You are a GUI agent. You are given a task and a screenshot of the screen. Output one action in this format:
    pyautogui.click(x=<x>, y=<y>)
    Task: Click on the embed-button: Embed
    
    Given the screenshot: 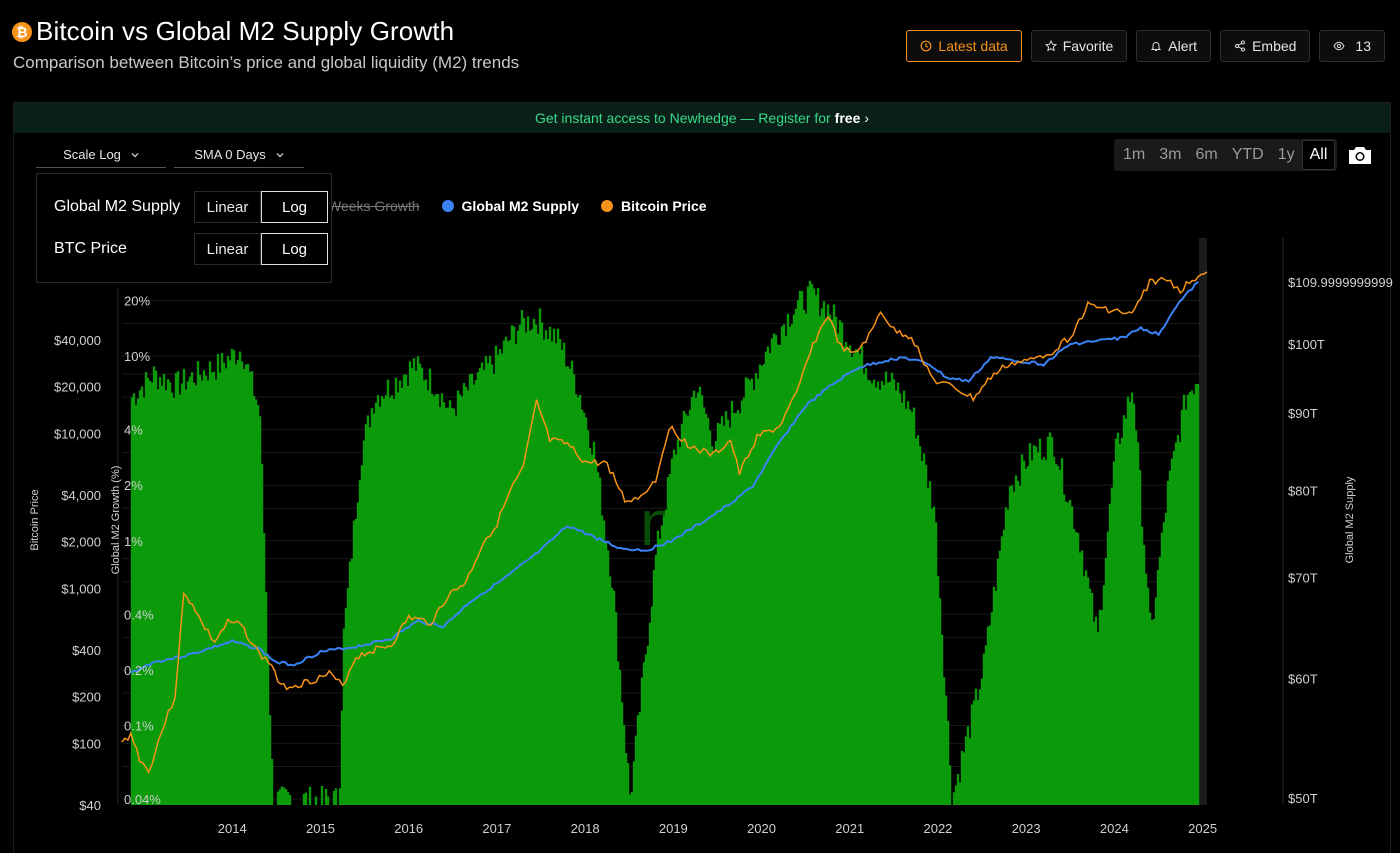 What is the action you would take?
    pyautogui.click(x=1265, y=46)
    